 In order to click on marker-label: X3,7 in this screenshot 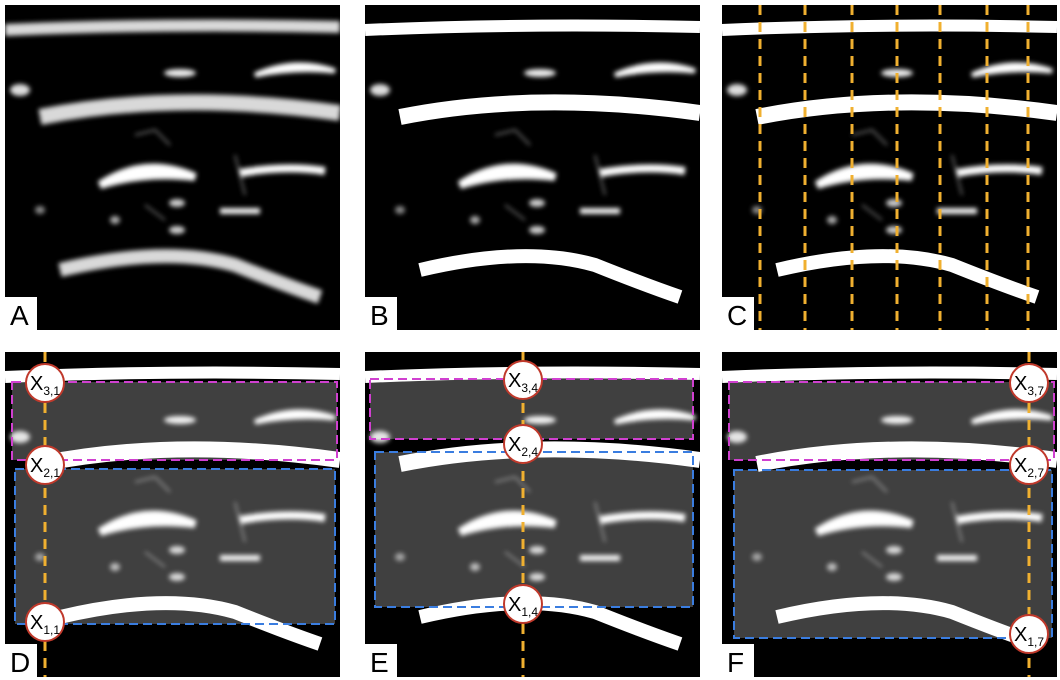, I will do `click(1029, 385)`.